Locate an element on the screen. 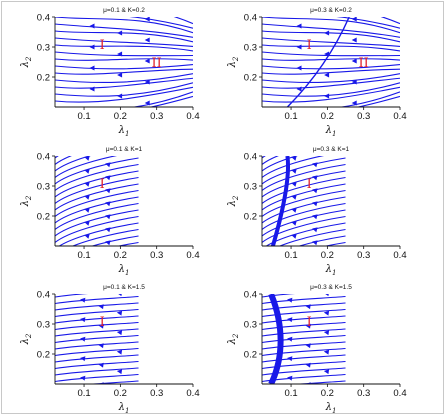  x-tick-label: 0.1 is located at coordinates (83, 116).